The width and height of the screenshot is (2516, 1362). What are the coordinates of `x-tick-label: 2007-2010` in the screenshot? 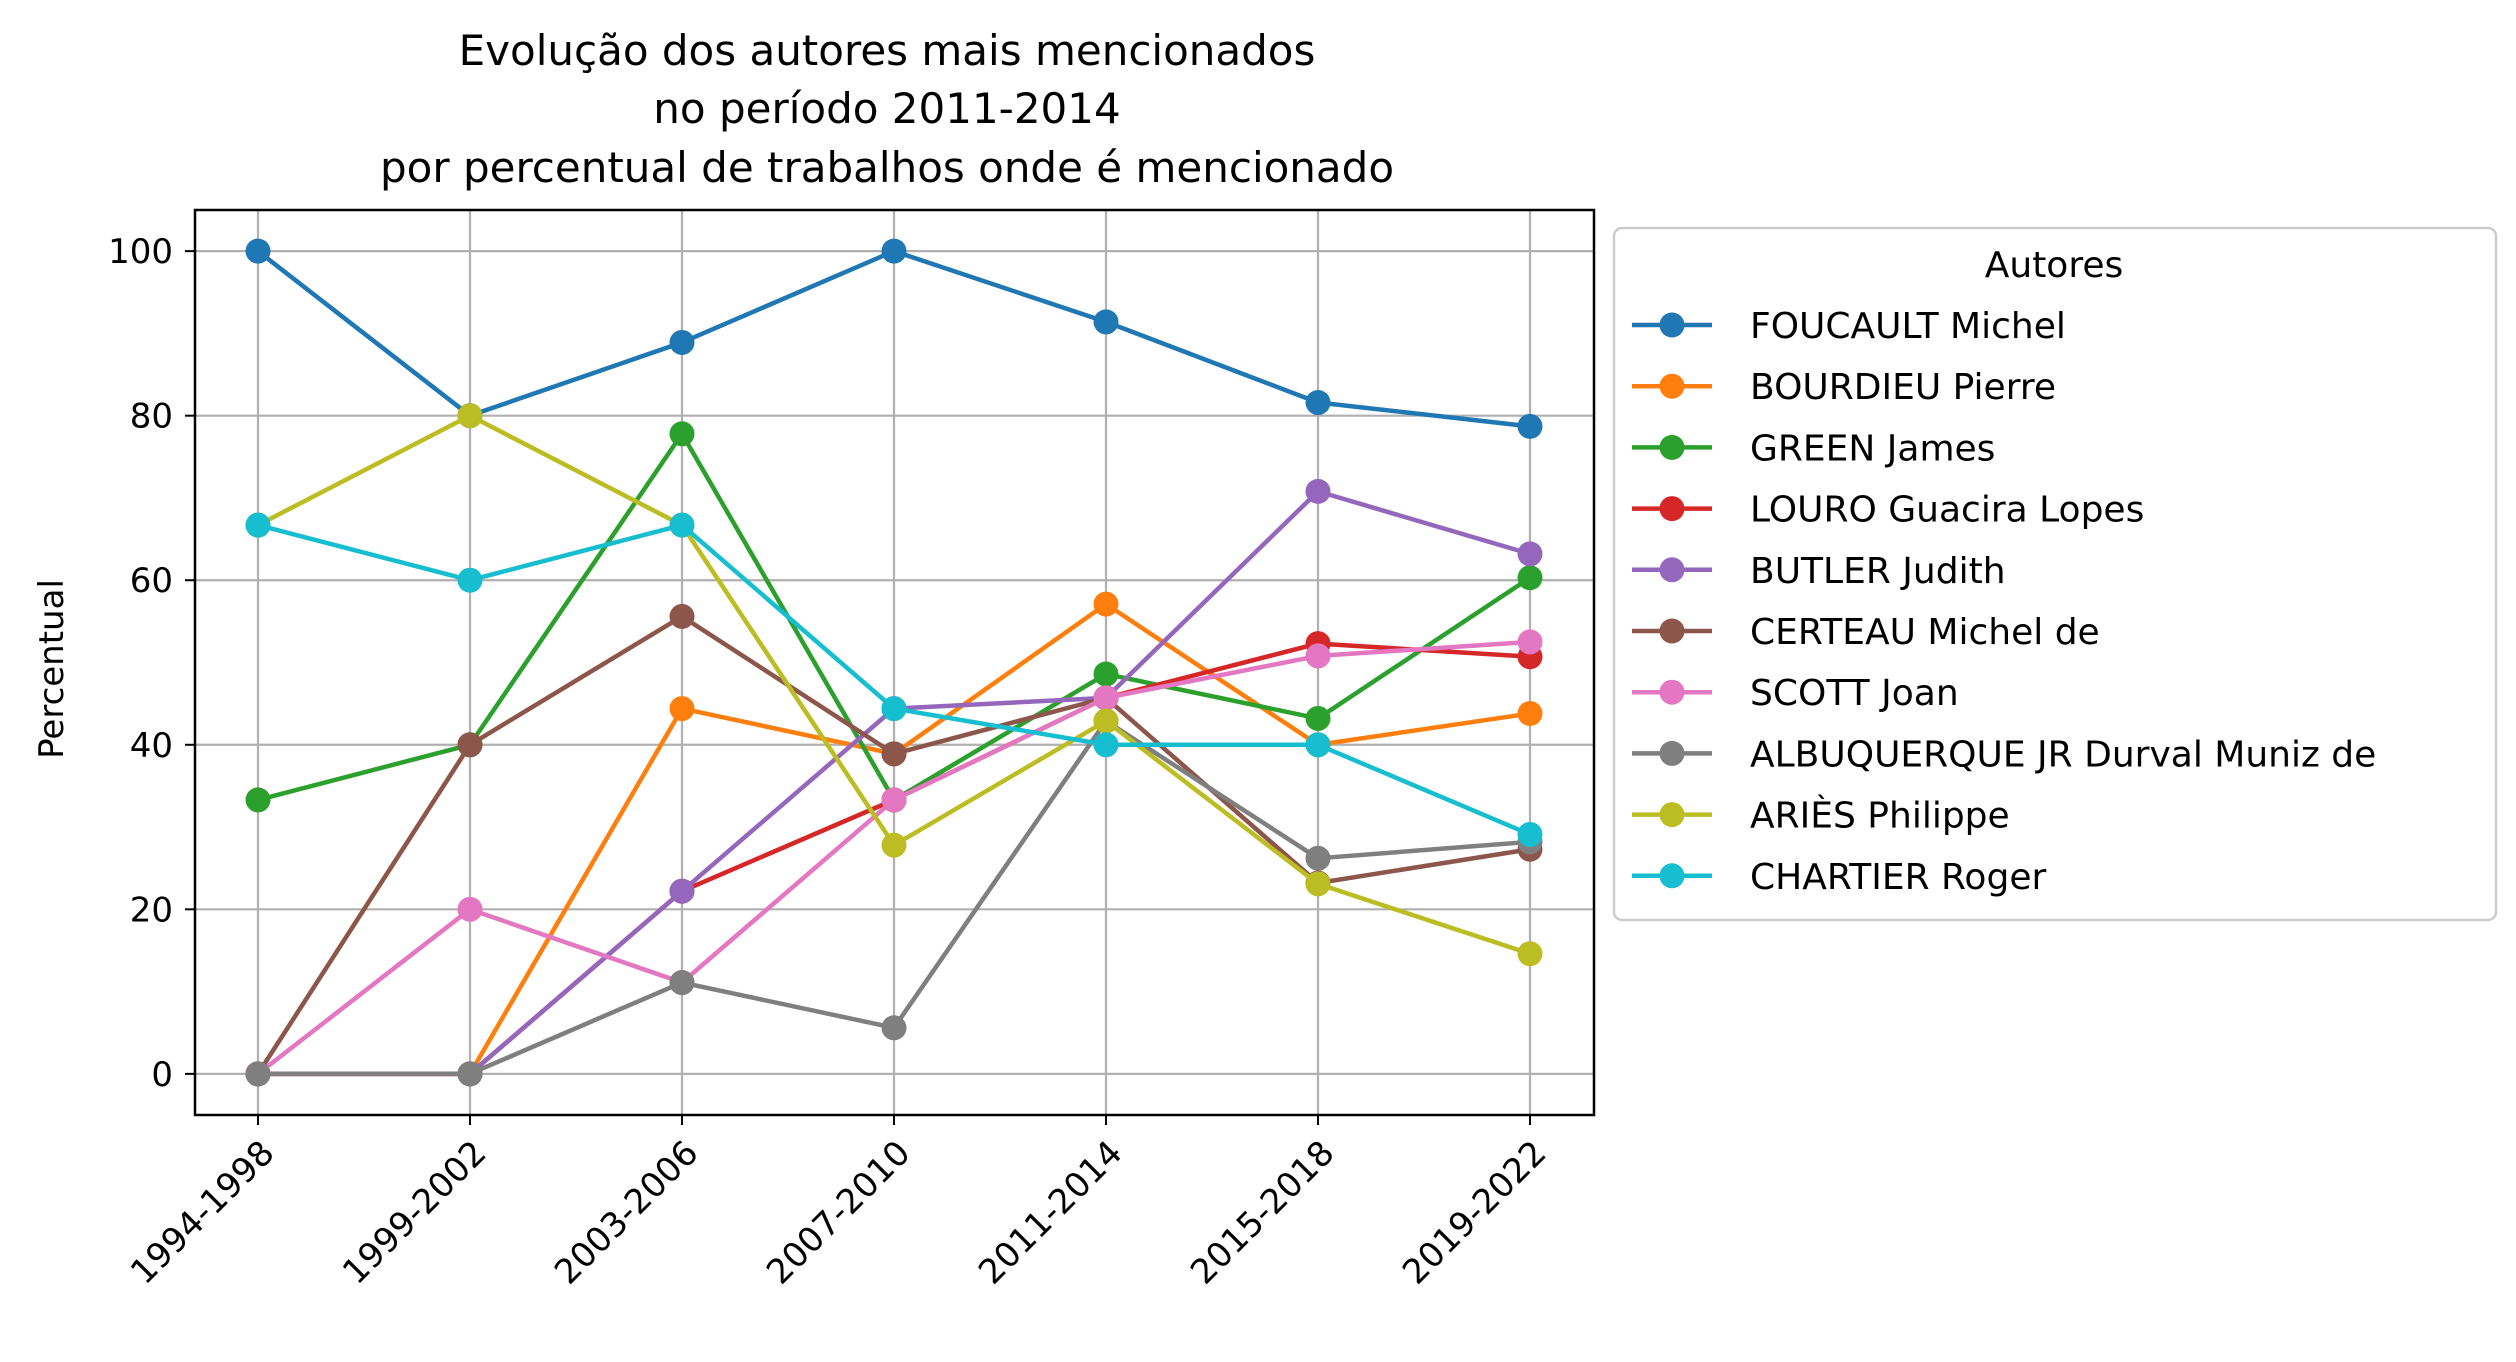 It's located at (838, 1212).